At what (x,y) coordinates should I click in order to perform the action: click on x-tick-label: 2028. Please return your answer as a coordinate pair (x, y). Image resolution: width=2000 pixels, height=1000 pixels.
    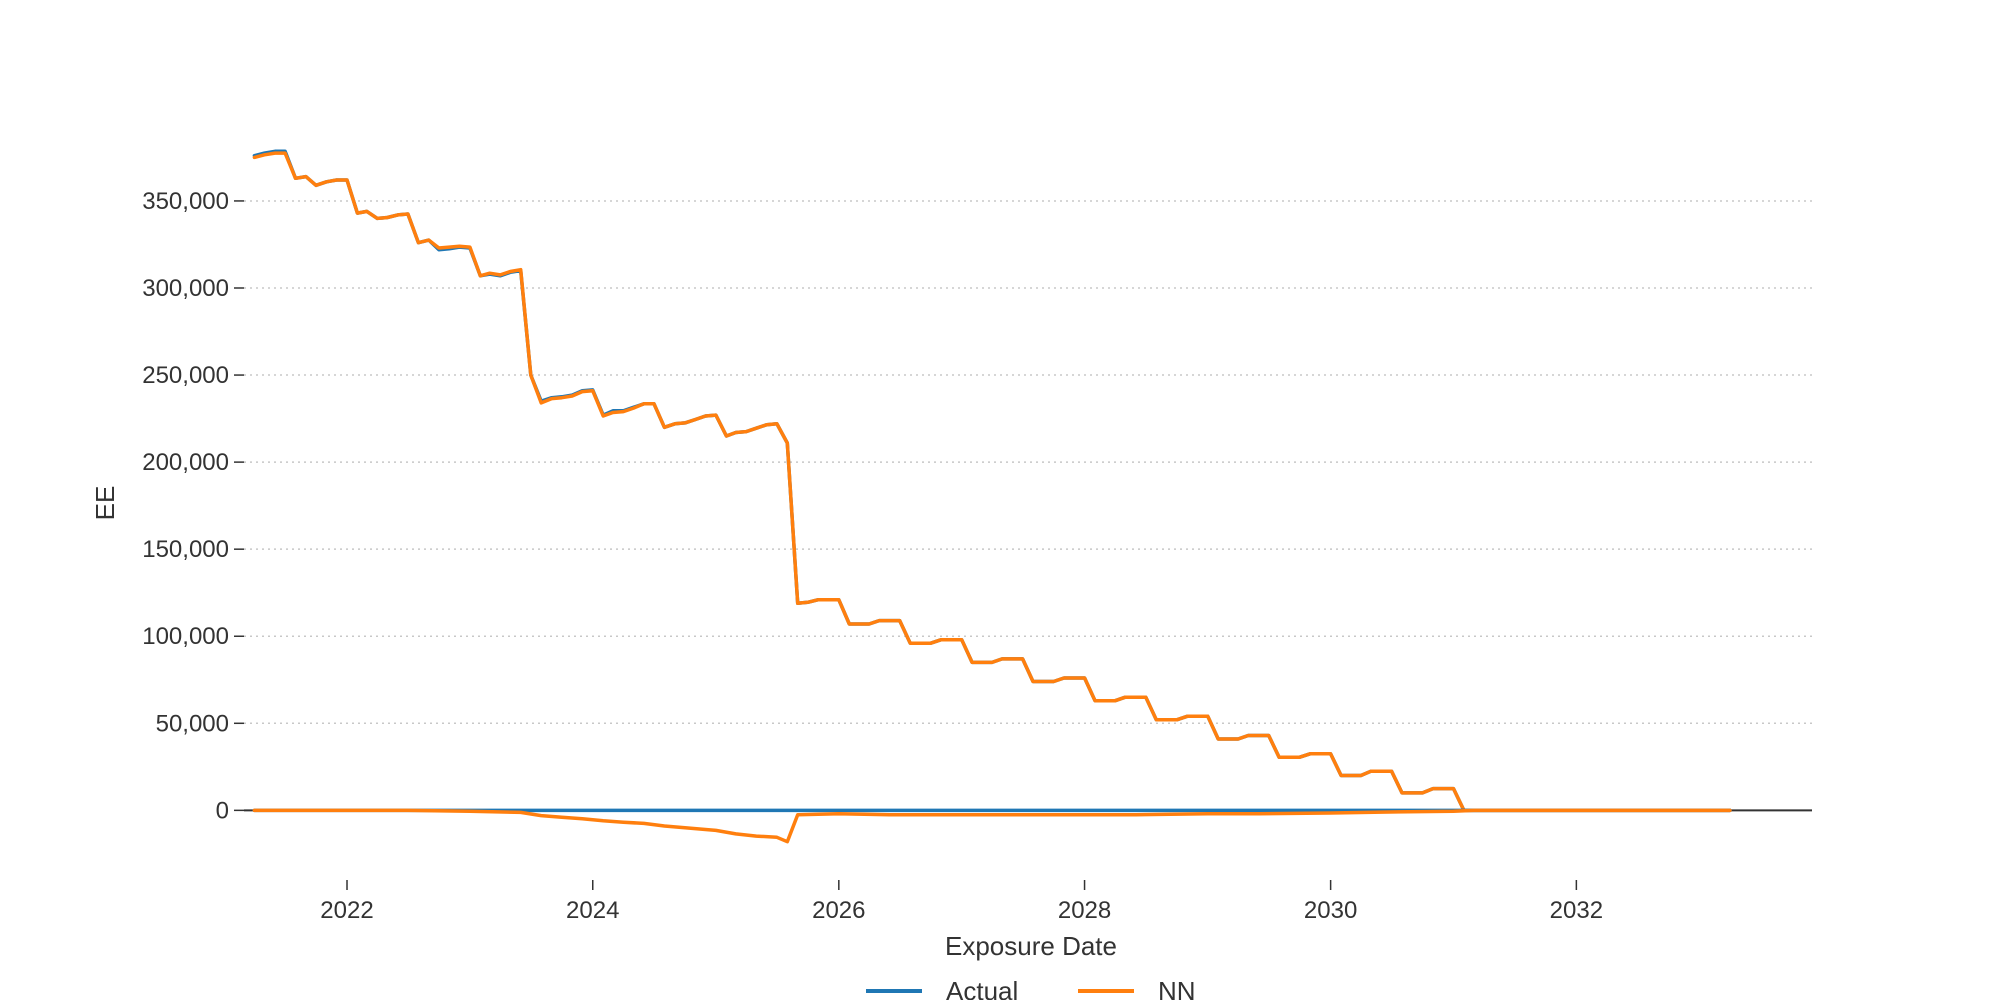
    Looking at the image, I should click on (1084, 910).